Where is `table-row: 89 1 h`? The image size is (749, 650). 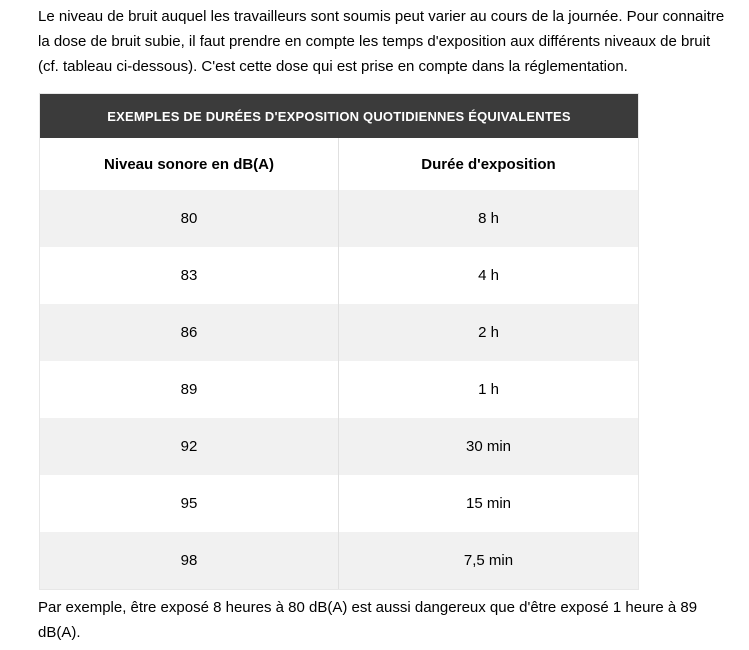
table-row: 89 1 h is located at coordinates (339, 389).